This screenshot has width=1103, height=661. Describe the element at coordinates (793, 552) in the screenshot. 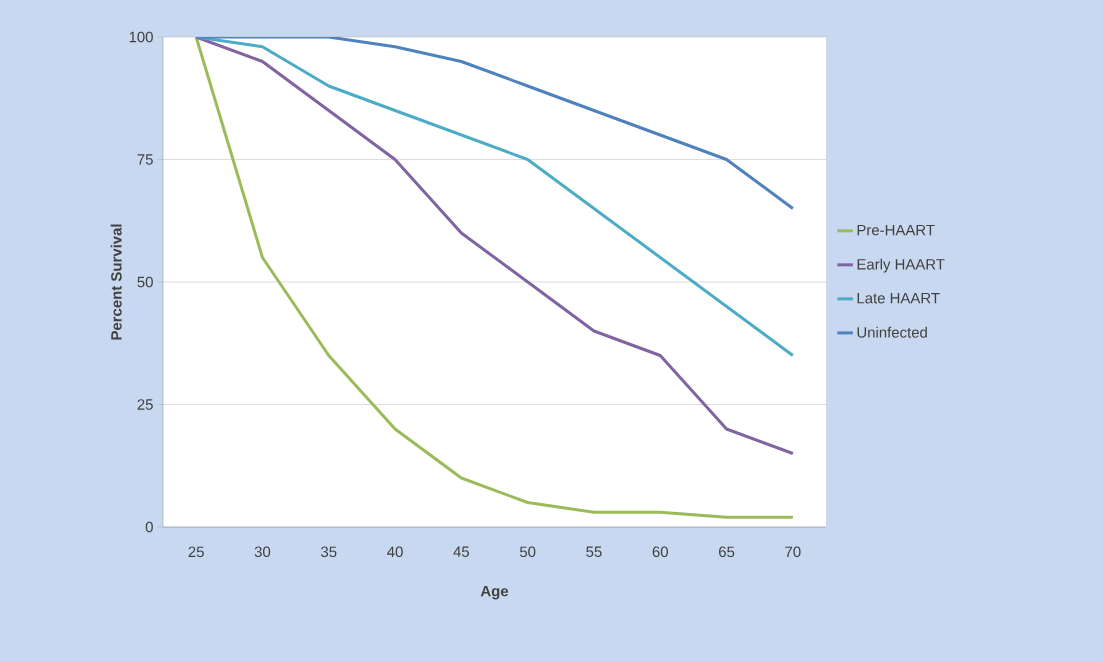

I see `x-tick-label: 70` at that location.